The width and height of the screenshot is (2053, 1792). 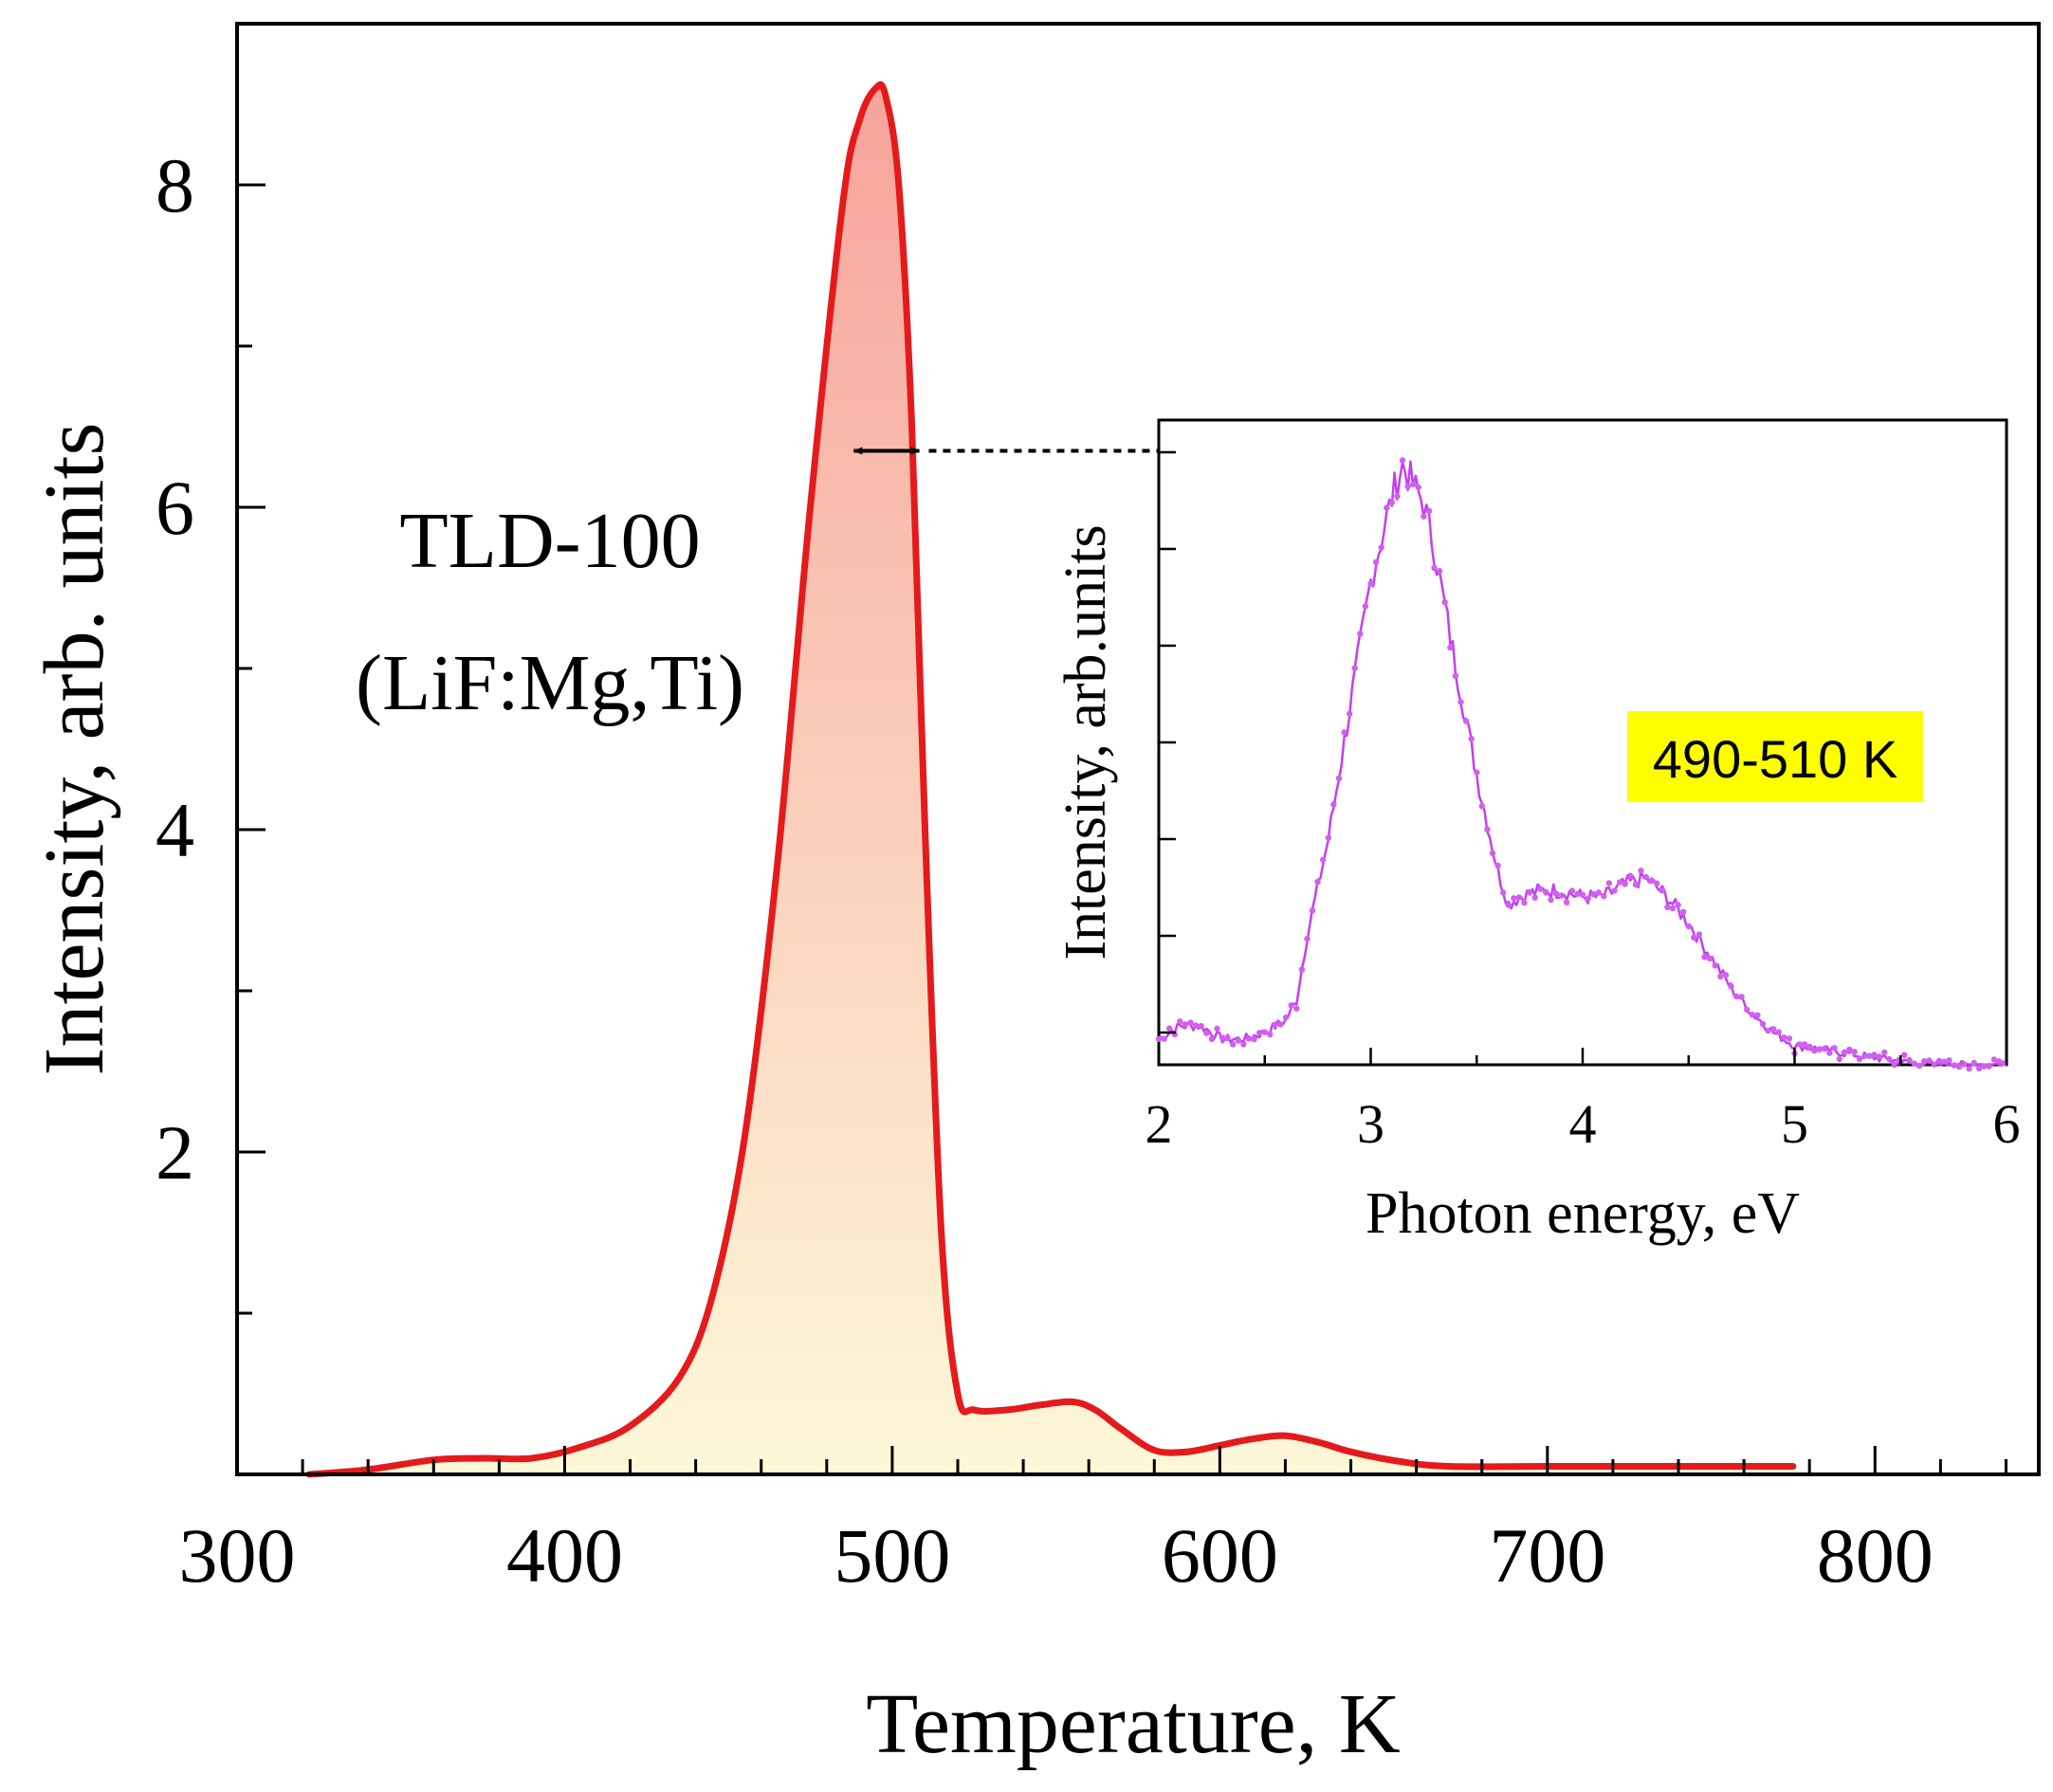 I want to click on emission-spectrum-points, so click(x=1581, y=764).